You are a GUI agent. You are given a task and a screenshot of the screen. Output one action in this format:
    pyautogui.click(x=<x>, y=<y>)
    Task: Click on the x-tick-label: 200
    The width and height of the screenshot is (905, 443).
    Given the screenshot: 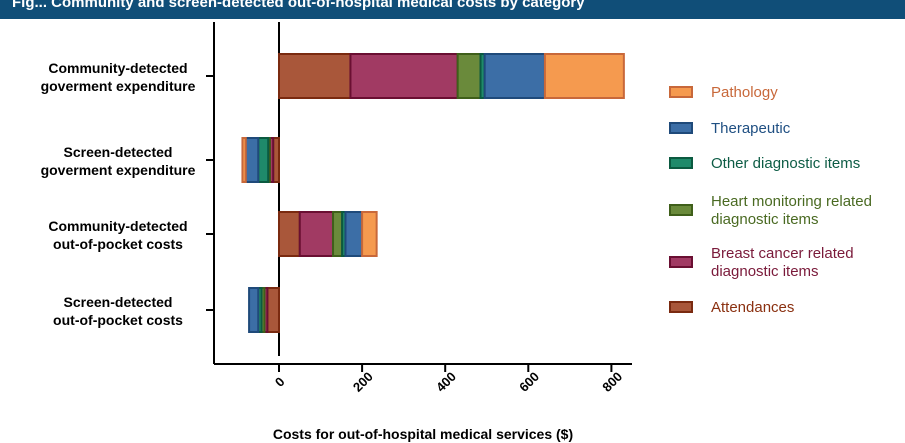 What is the action you would take?
    pyautogui.click(x=363, y=382)
    